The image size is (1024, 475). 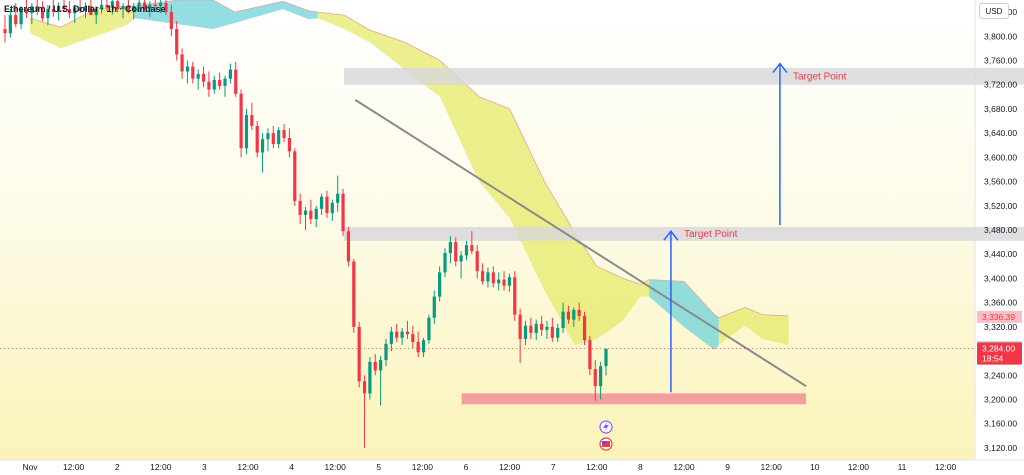 I want to click on time-tick-label: 10, so click(x=815, y=467).